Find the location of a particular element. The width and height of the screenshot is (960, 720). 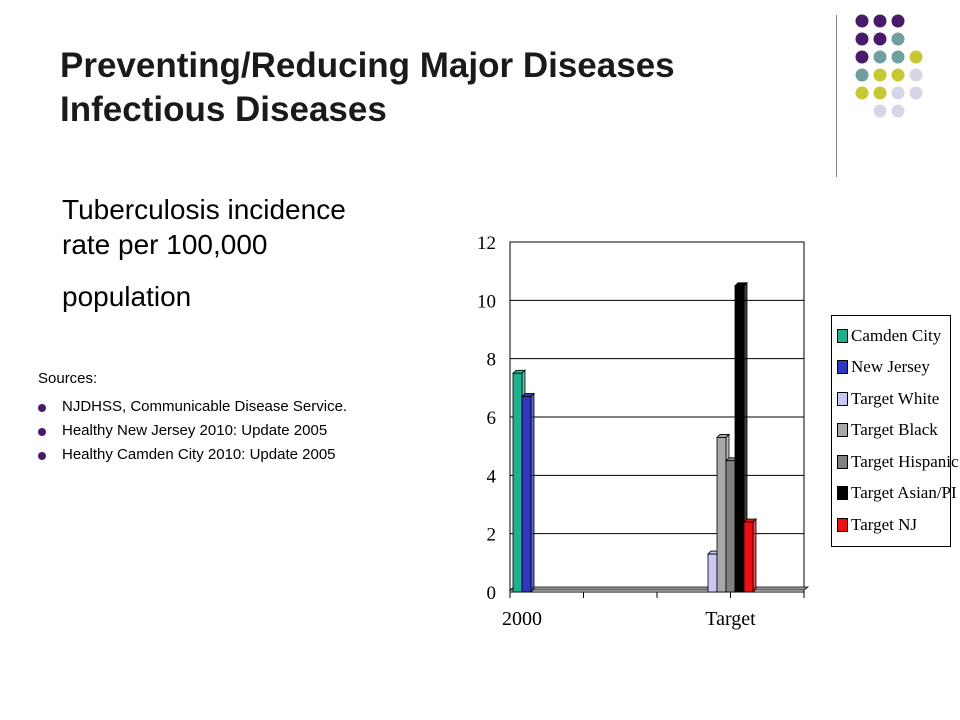

legend-label: Target Black is located at coordinates (894, 430).